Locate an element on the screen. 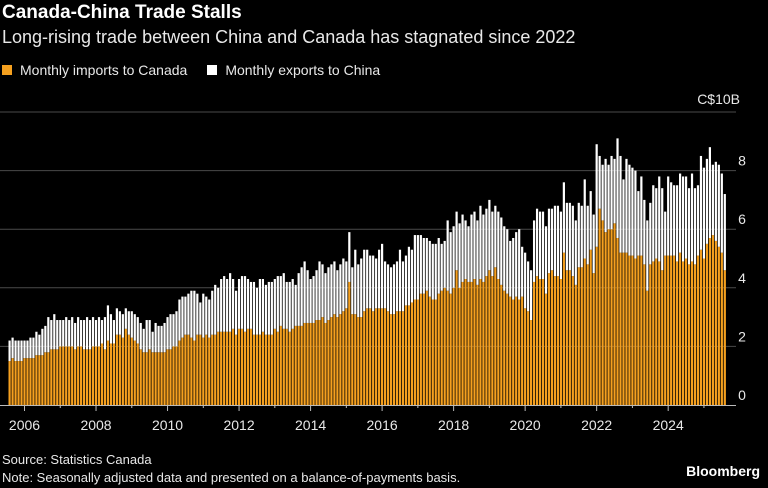 This screenshot has width=768, height=488. y-tick-label: 6 is located at coordinates (742, 219).